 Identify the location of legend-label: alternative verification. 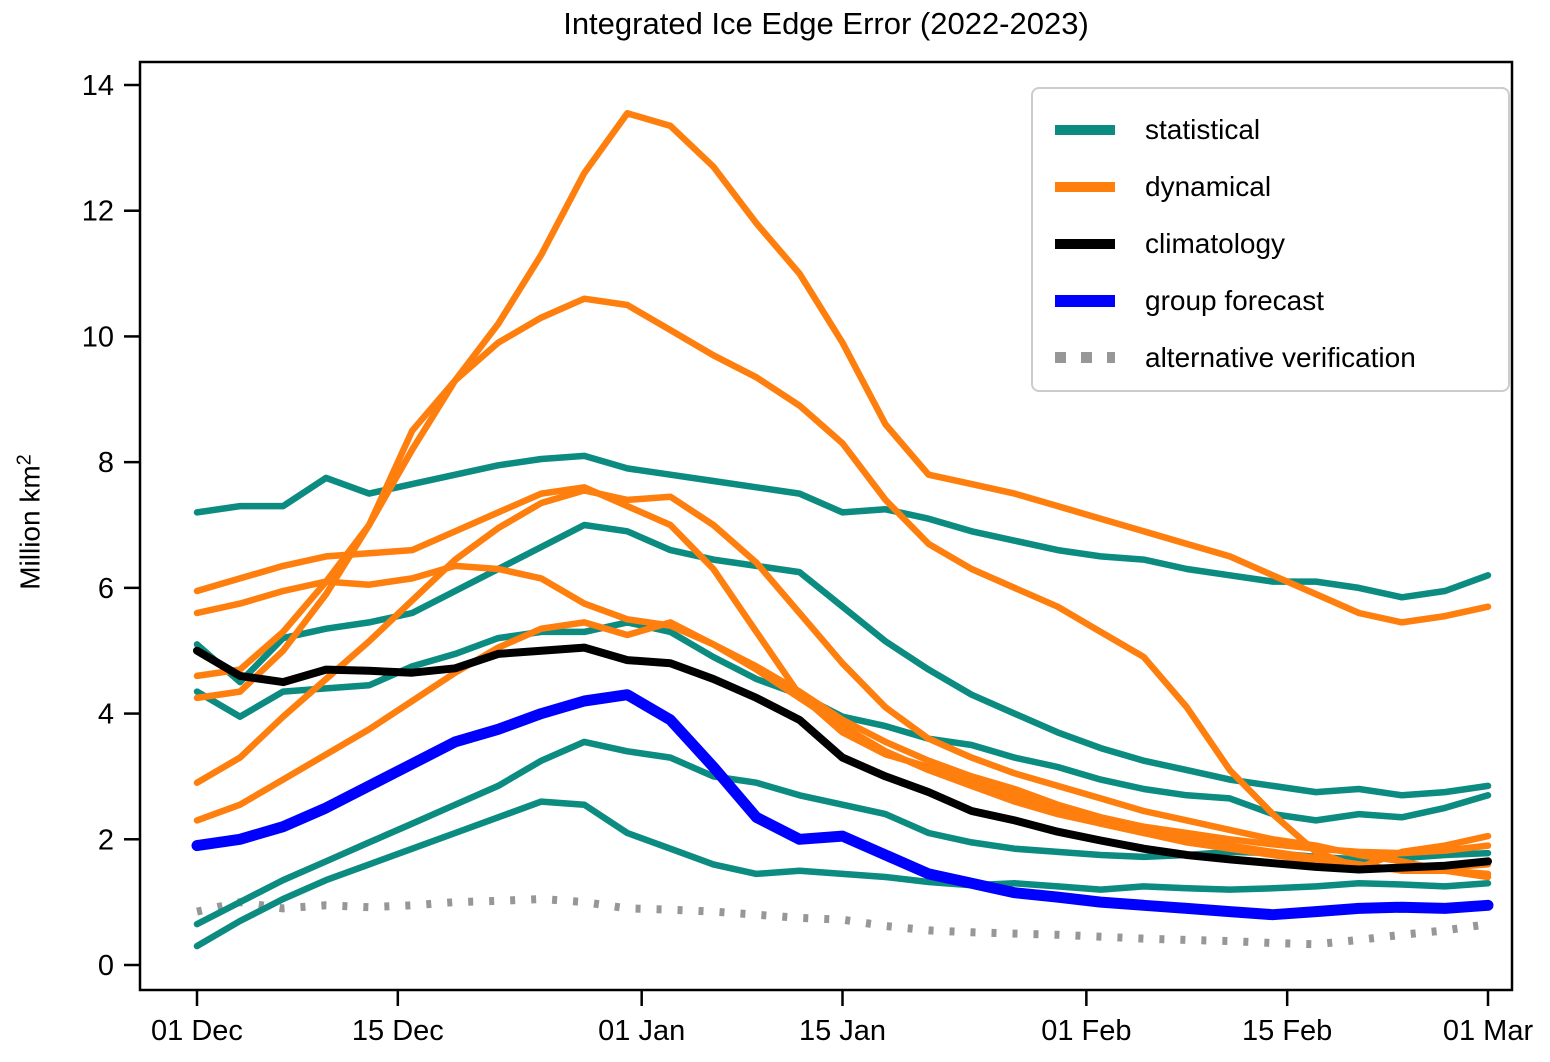
(1280, 357).